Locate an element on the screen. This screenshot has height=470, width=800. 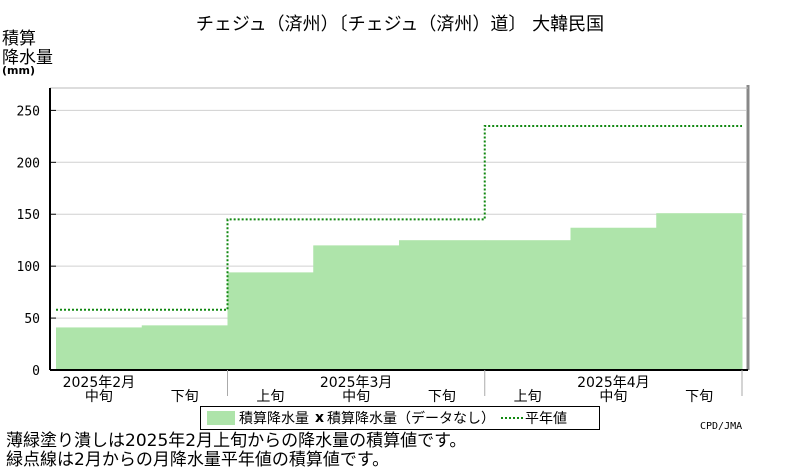
x-month-label-6: 2025年4月 is located at coordinates (613, 383).